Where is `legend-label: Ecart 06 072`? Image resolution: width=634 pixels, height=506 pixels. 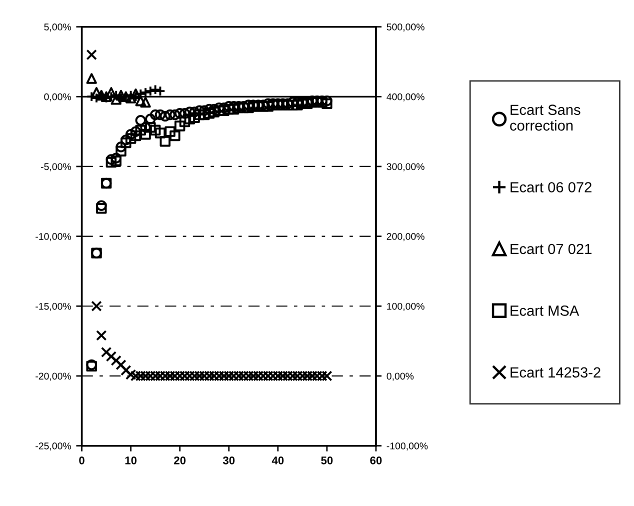 legend-label: Ecart 06 072 is located at coordinates (551, 187).